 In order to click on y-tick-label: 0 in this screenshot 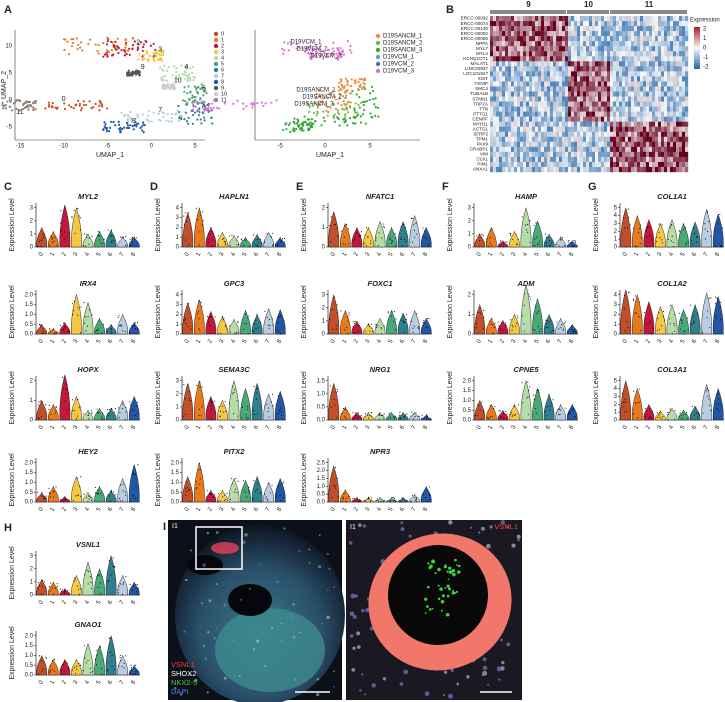, I will do `click(470, 335)`.